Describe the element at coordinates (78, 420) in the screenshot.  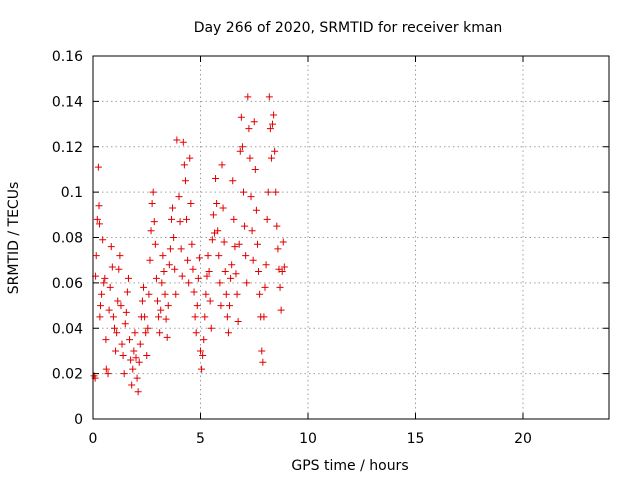
I see `y-tick-label: 0` at that location.